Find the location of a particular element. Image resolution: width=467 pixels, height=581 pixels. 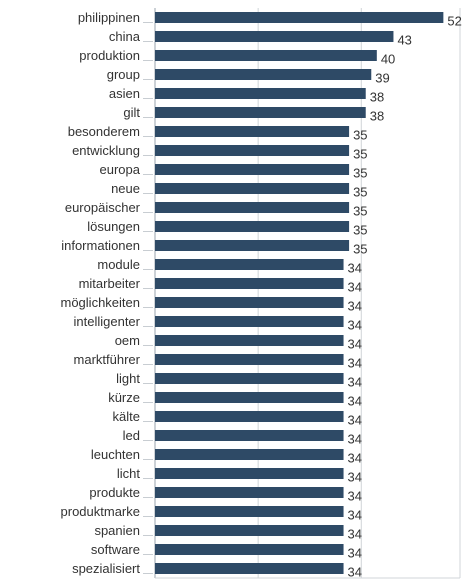

category-label: gilt is located at coordinates (131, 112).